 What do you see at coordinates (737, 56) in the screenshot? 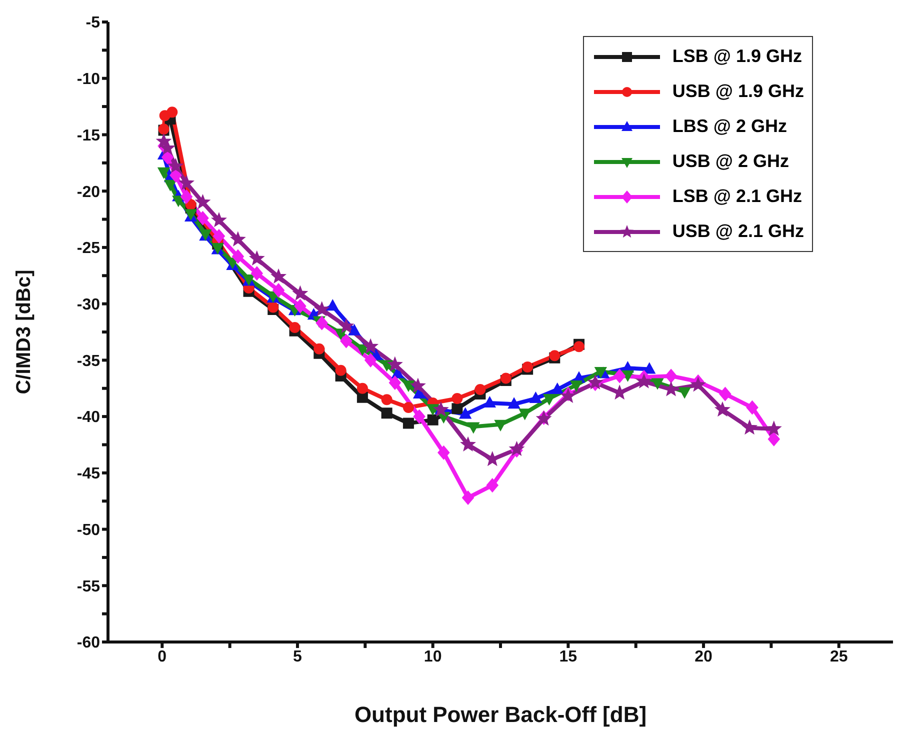
I see `legend-label: LSB @ 1.9 GHz` at bounding box center [737, 56].